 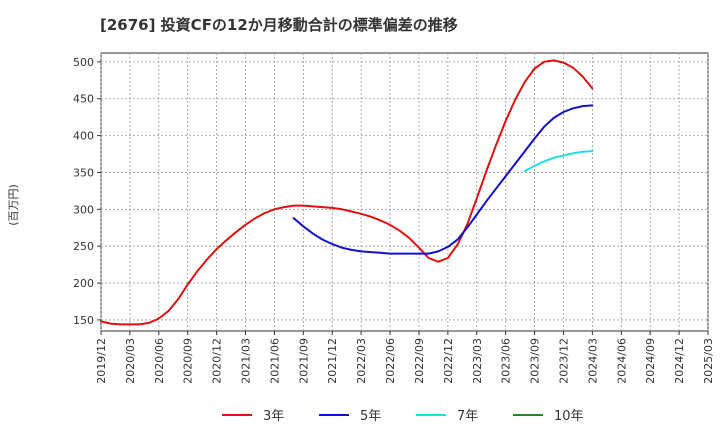 What do you see at coordinates (569, 416) in the screenshot?
I see `legend-label: 10年` at bounding box center [569, 416].